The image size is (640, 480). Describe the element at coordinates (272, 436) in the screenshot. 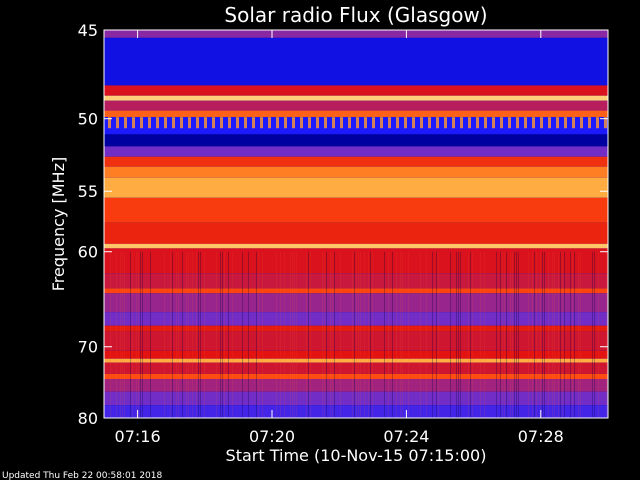

I see `x-tick-label: 07:20` at that location.